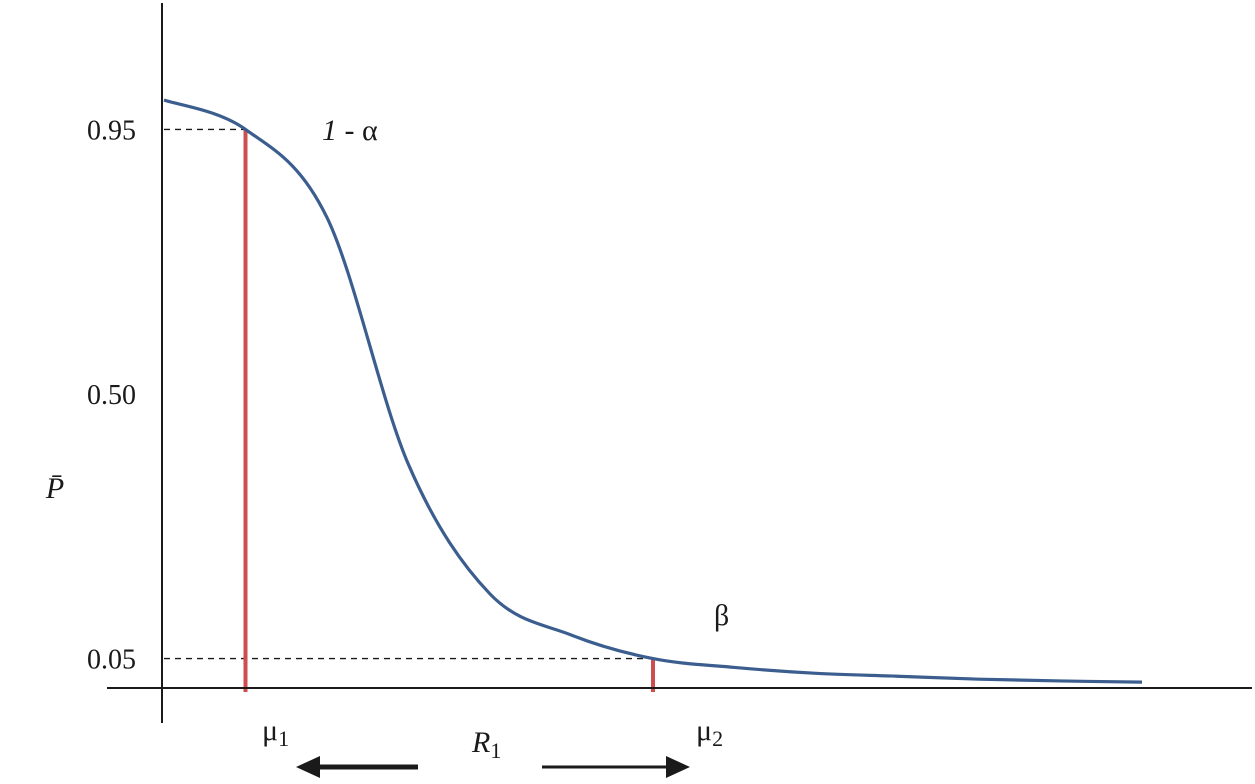  I want to click on arrow-left-head, so click(308, 767).